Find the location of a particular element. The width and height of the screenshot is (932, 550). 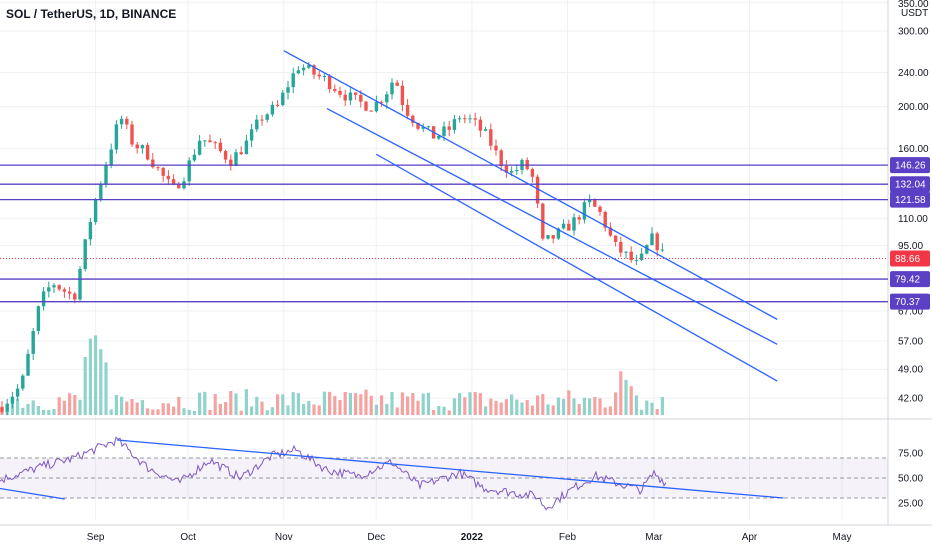

level-price-badge: 146.26 is located at coordinates (910, 165).